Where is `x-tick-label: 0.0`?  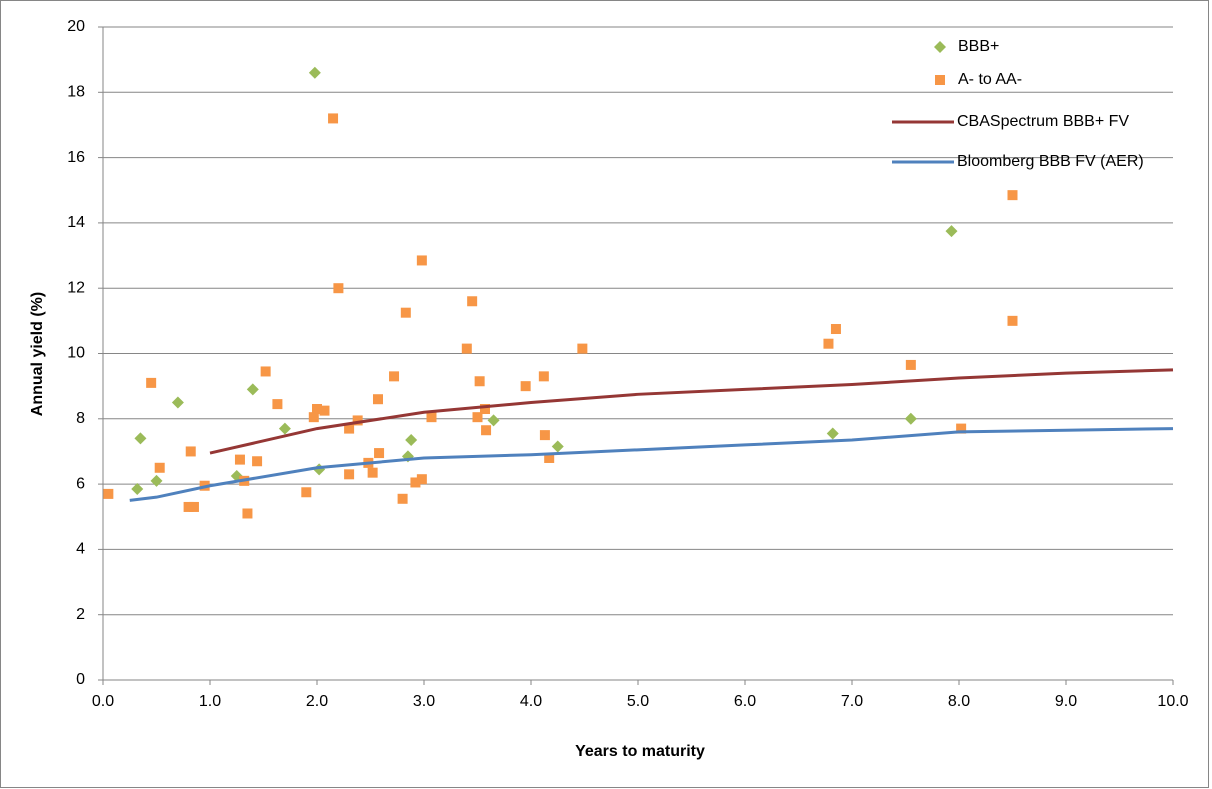 x-tick-label: 0.0 is located at coordinates (103, 701).